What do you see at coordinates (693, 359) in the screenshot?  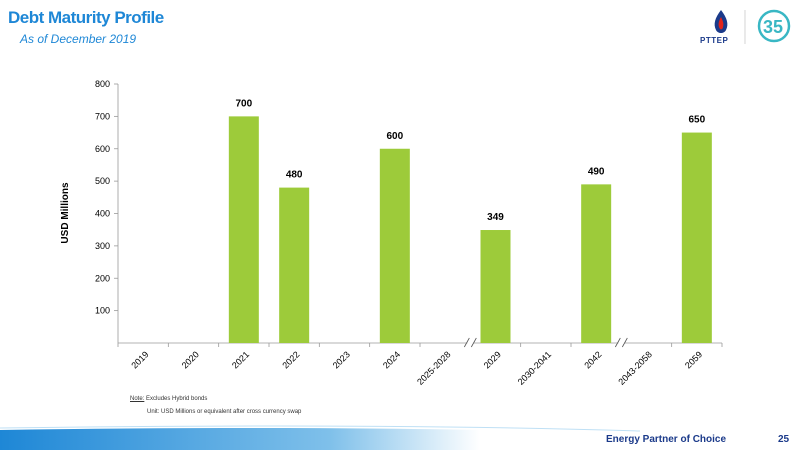 I see `x-tick-label: 2059` at bounding box center [693, 359].